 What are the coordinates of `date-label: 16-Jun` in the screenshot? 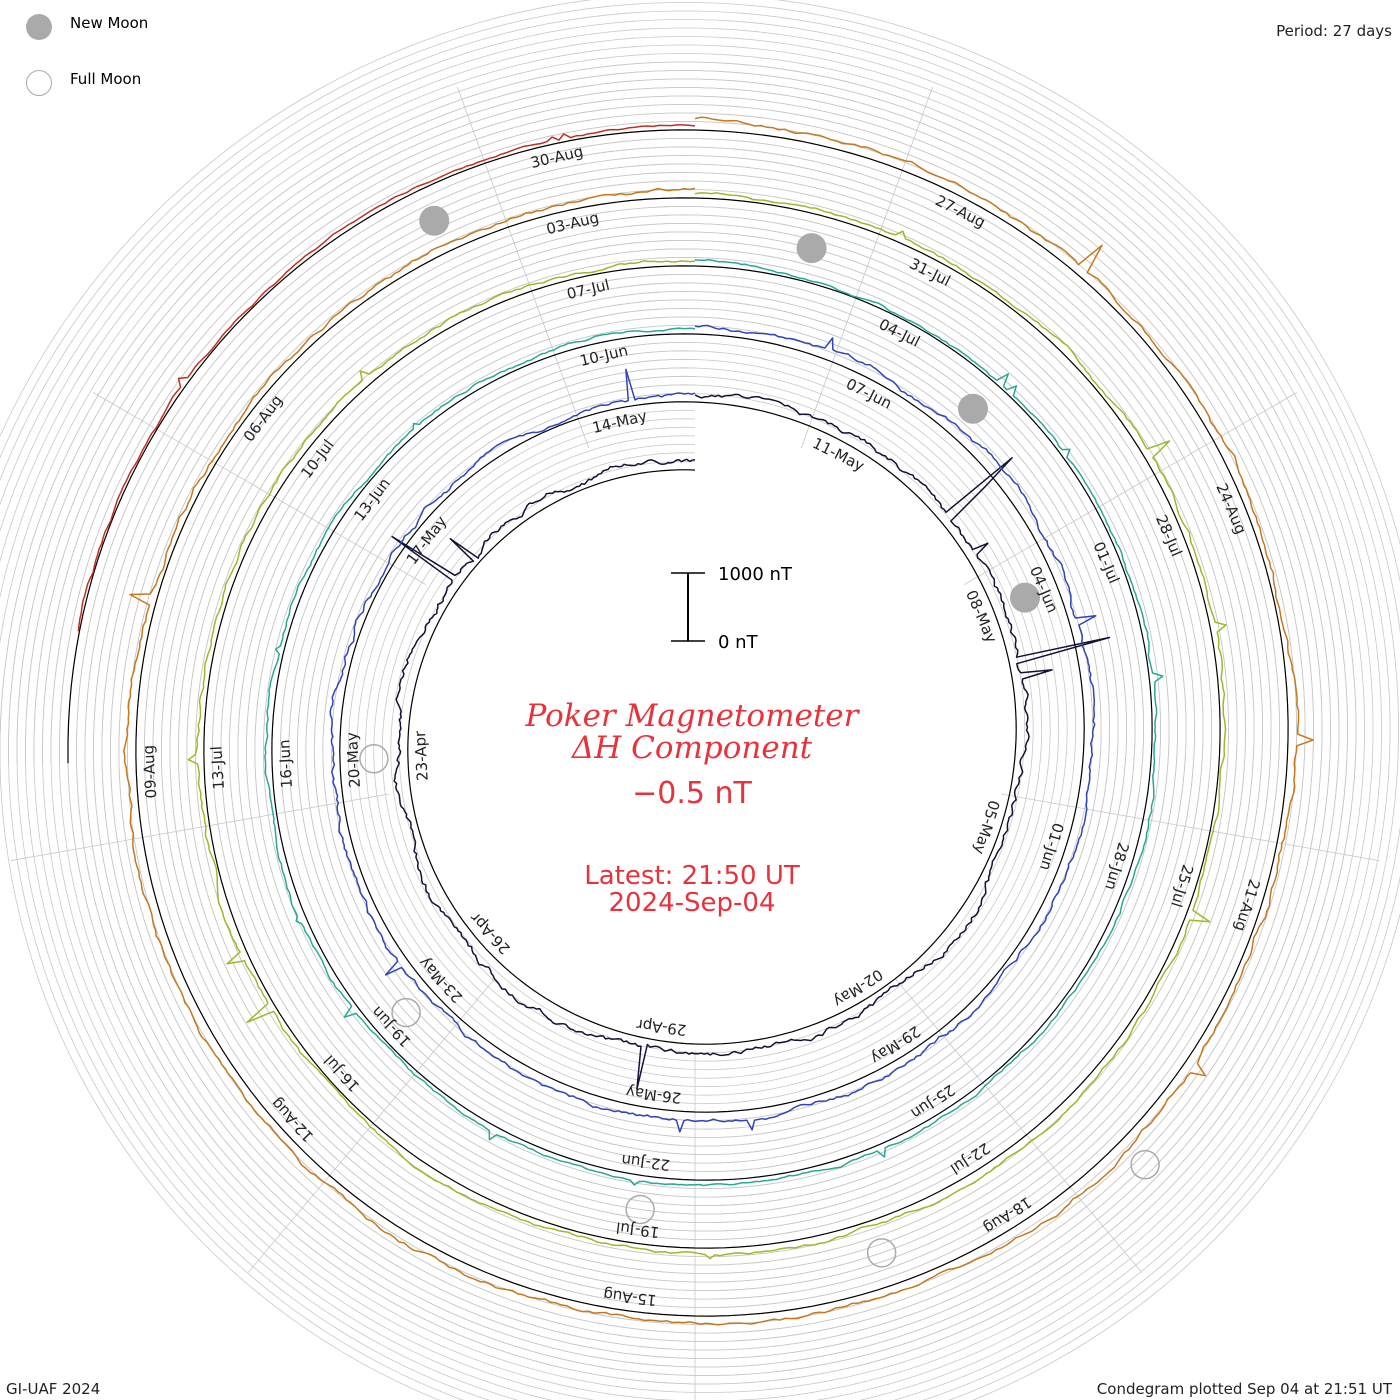 It's located at (285, 764).